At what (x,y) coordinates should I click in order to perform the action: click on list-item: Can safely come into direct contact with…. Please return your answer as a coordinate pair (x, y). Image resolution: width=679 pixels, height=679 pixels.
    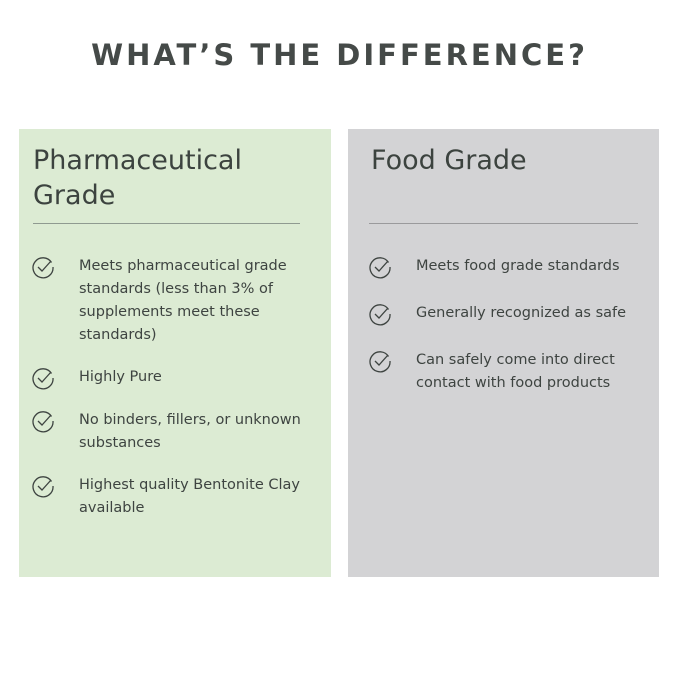
    Looking at the image, I should click on (503, 372).